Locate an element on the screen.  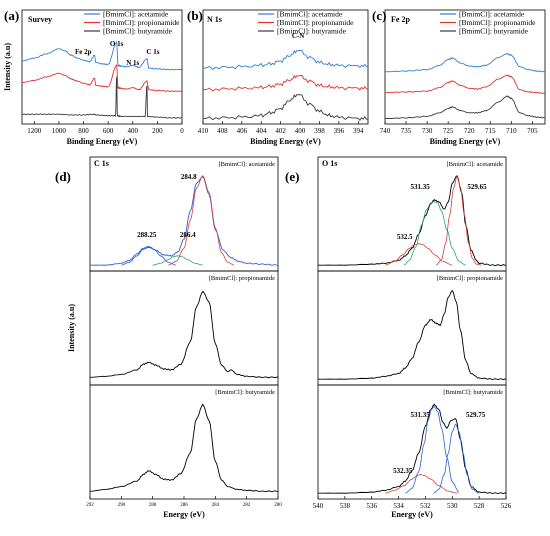
peak-annotation: Fe 2p is located at coordinates (83, 52).